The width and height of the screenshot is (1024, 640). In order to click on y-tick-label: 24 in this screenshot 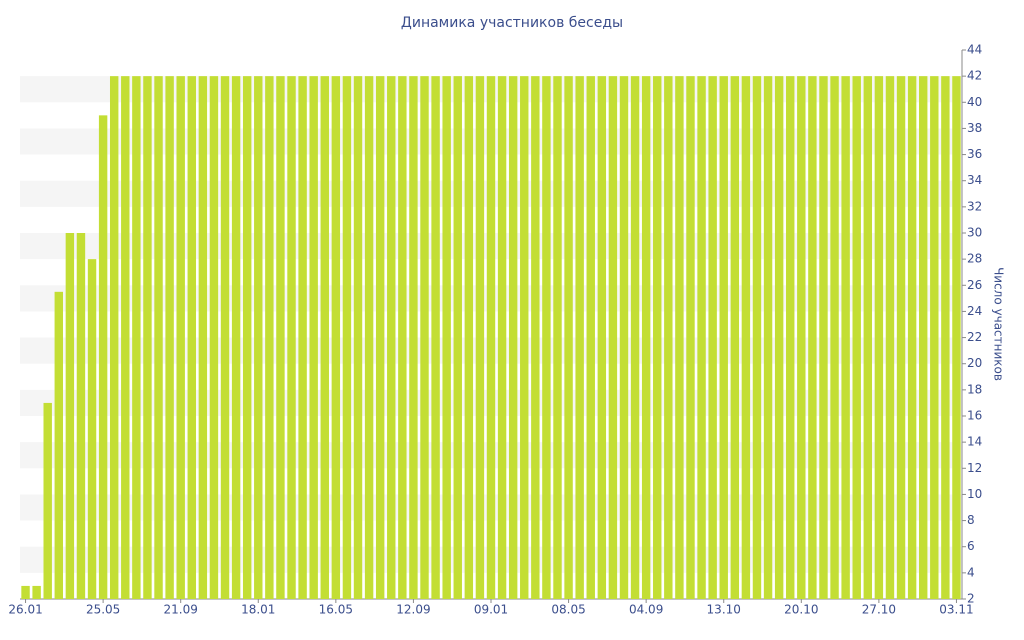, I will do `click(974, 311)`.